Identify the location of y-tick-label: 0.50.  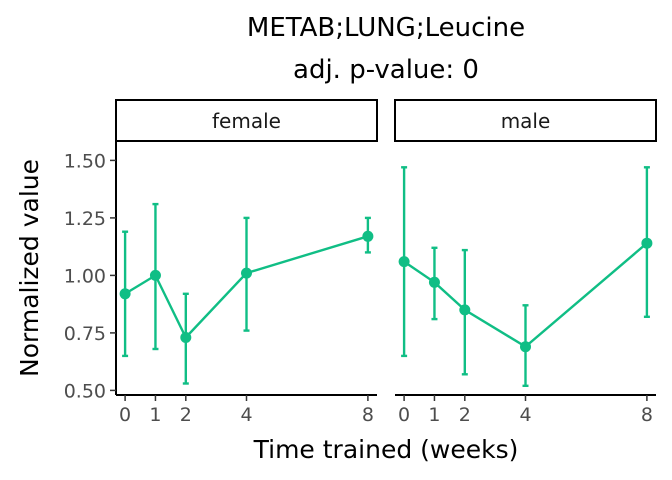
(85, 391).